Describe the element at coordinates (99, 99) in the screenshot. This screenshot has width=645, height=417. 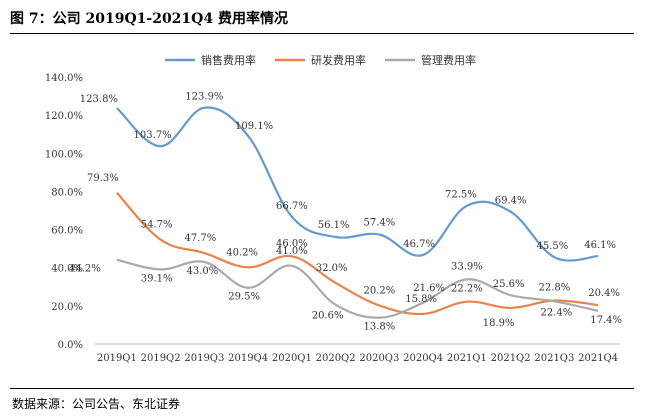
I see `data-label: 123.8%` at that location.